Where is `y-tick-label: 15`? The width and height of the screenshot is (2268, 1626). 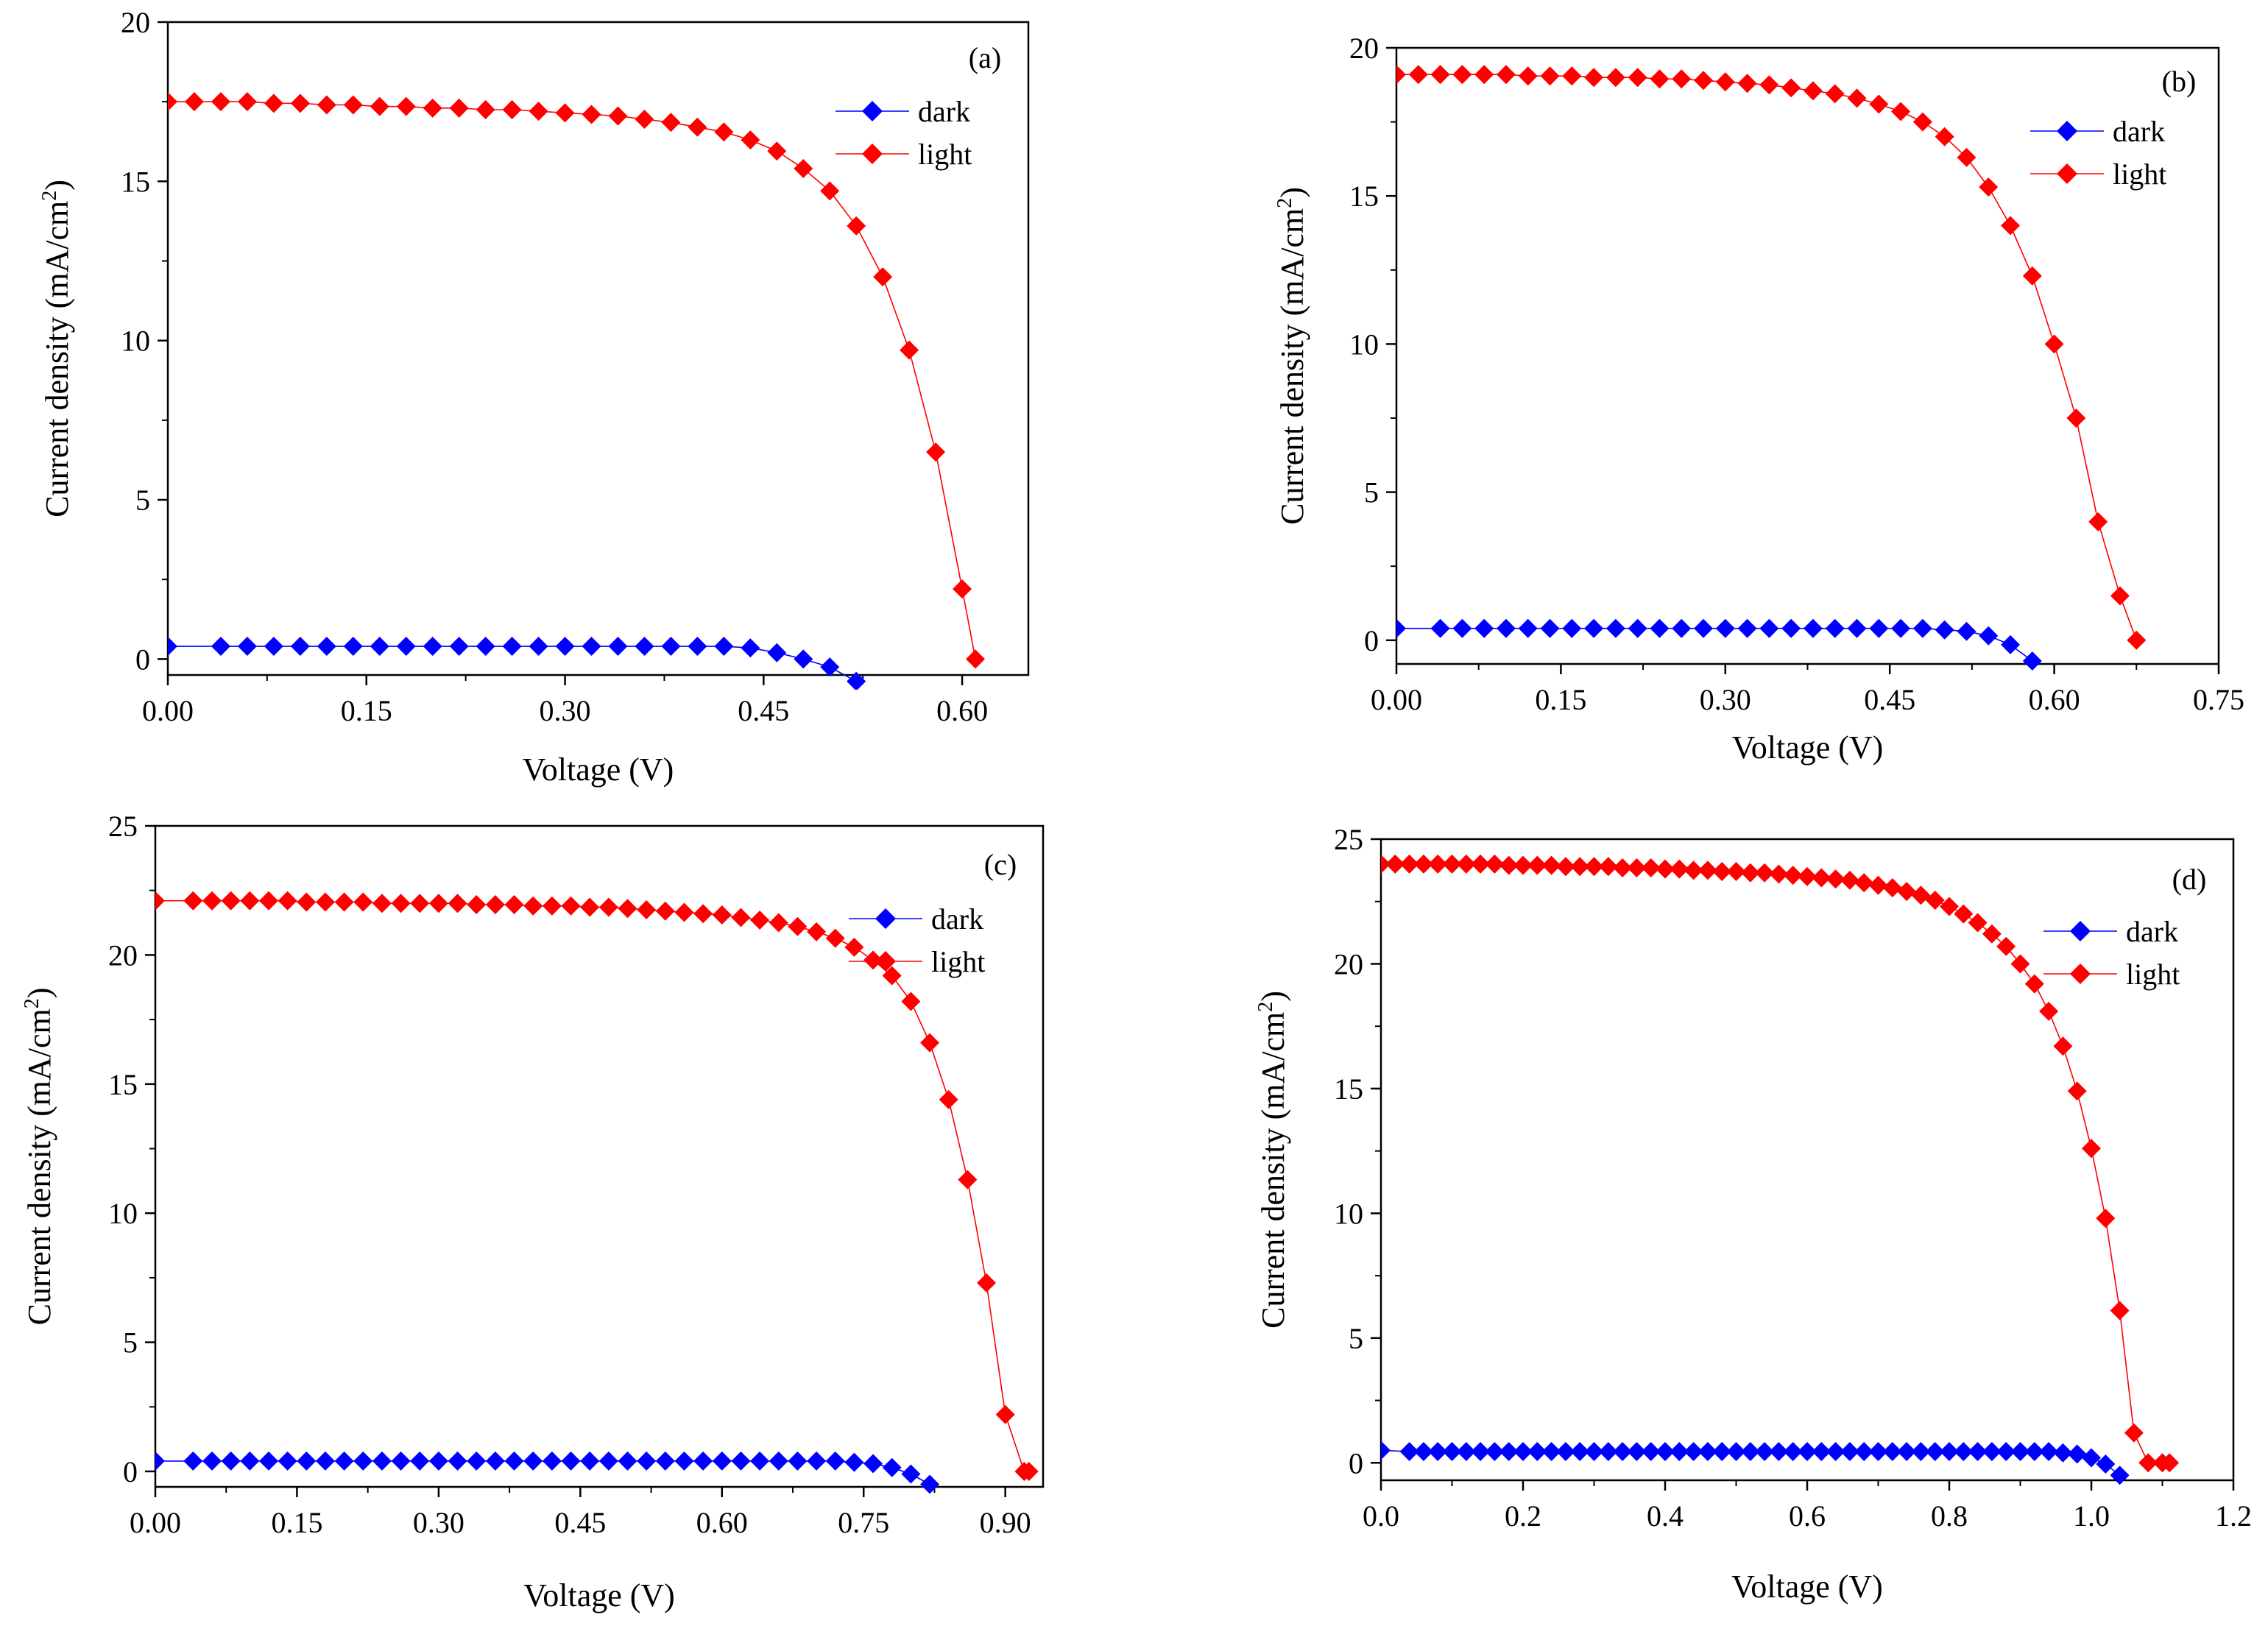
y-tick-label: 15 is located at coordinates (123, 1084).